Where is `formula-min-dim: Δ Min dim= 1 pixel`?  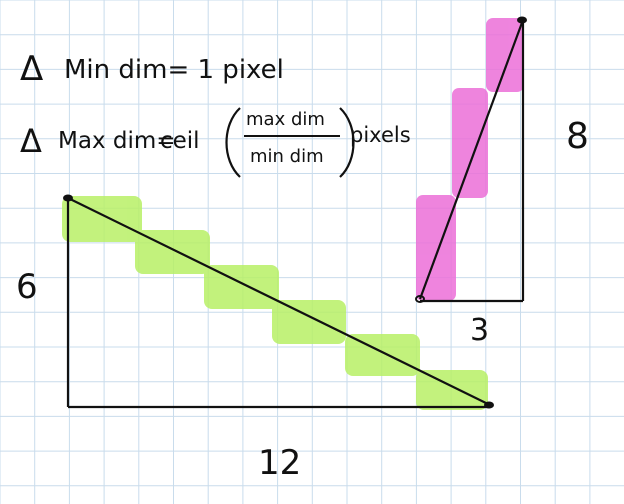 formula-min-dim: Δ Min dim= 1 pixel is located at coordinates (152, 69).